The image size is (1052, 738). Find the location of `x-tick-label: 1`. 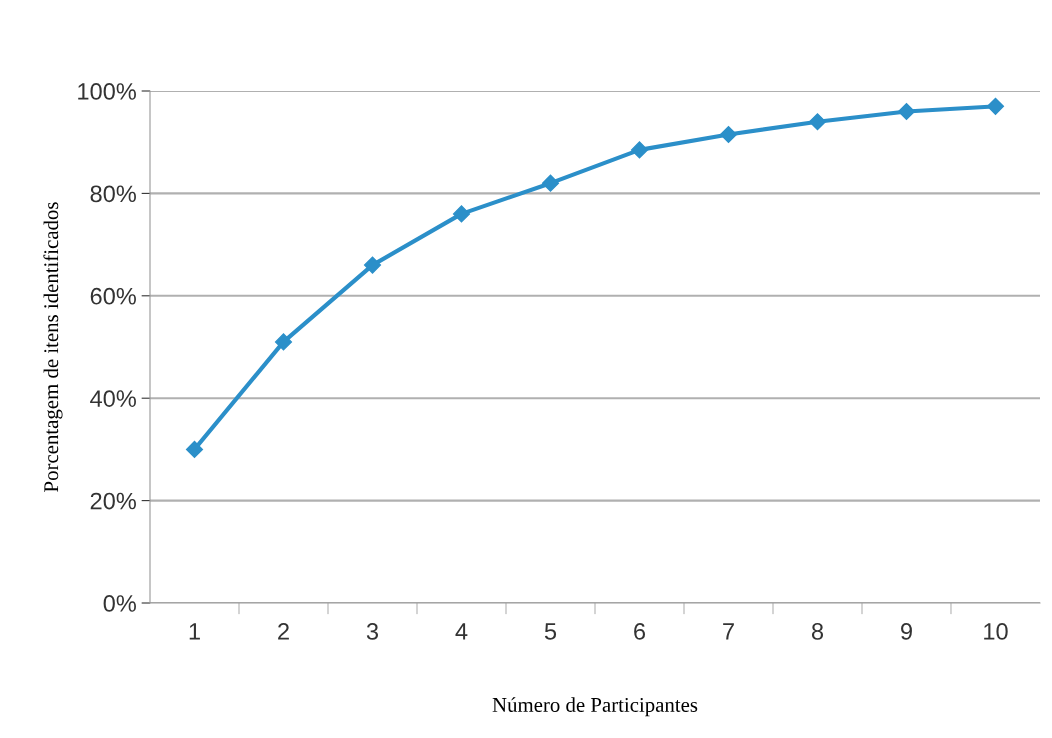

x-tick-label: 1 is located at coordinates (194, 631).